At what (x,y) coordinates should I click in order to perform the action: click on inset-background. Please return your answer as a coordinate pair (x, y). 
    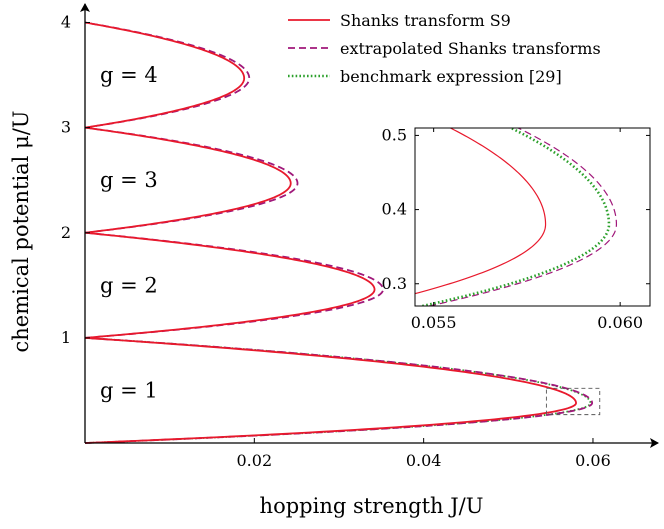
    Looking at the image, I should click on (532, 217).